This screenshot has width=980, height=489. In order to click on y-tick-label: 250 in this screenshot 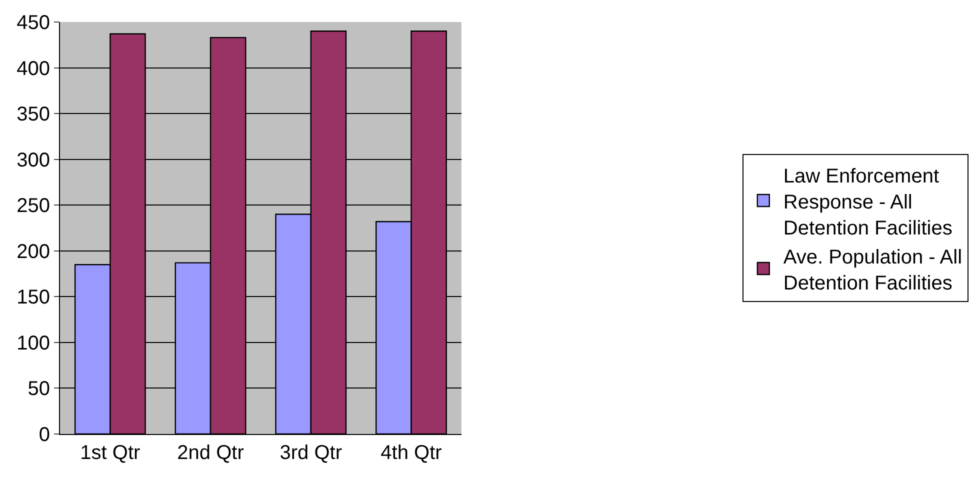, I will do `click(33, 206)`.